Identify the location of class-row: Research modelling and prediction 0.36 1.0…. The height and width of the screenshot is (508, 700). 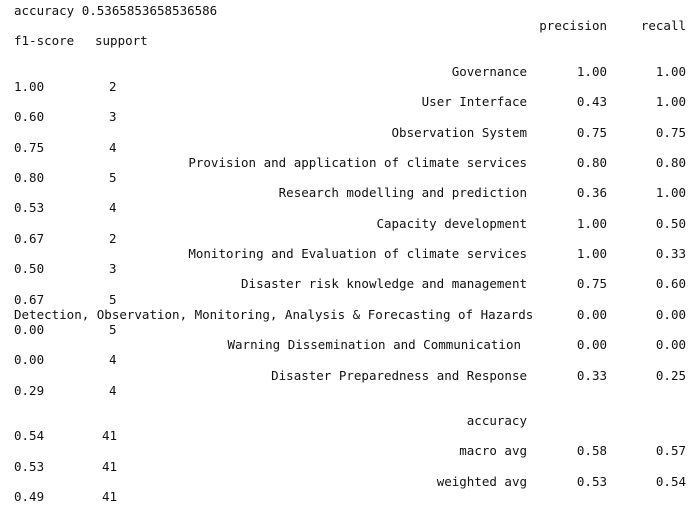
(350, 192).